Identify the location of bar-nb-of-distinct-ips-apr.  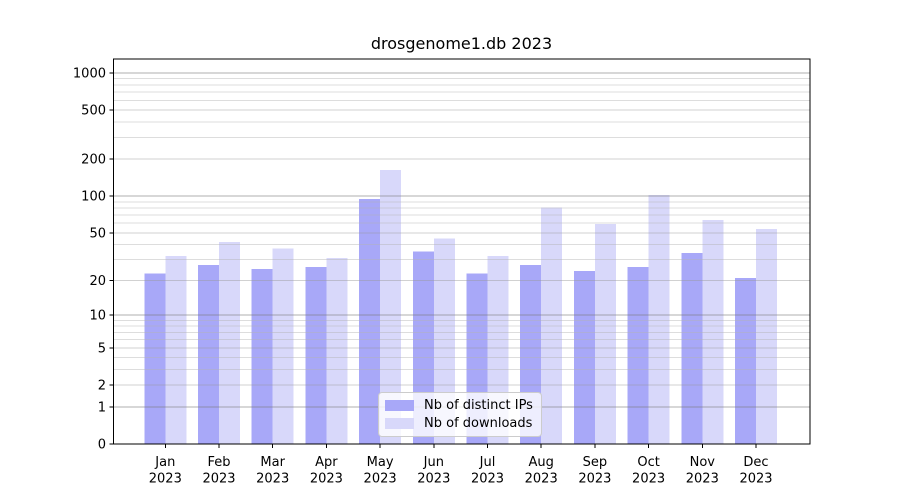
(316, 355).